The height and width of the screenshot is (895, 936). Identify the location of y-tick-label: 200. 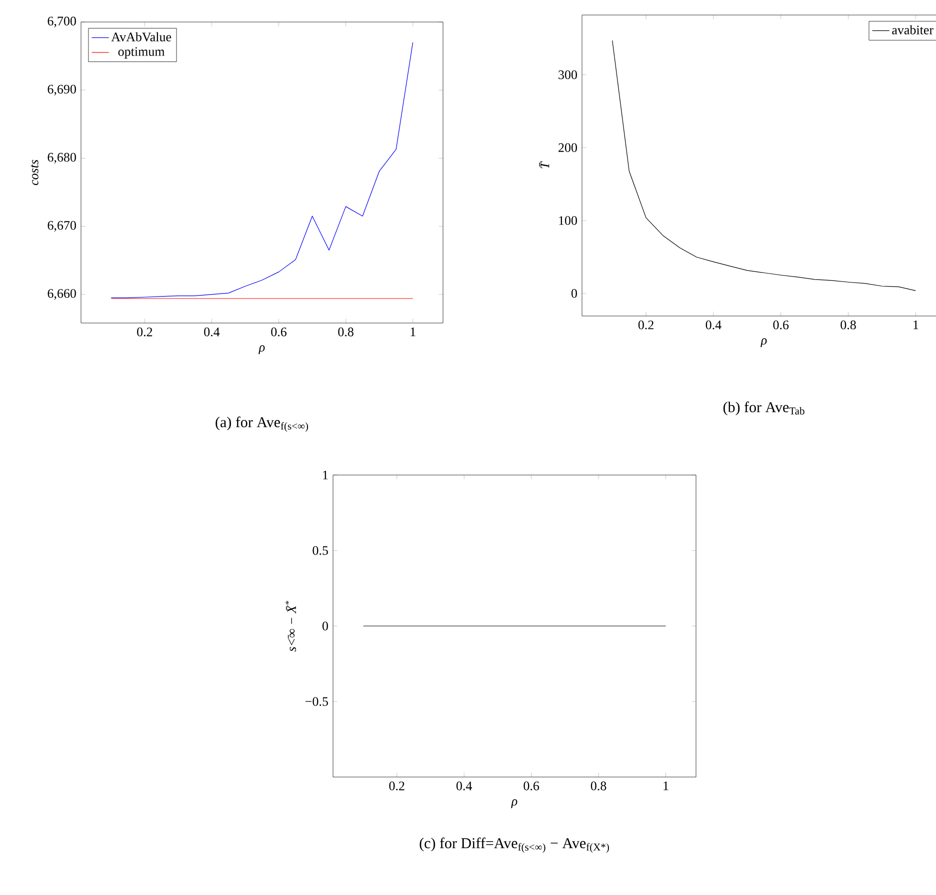
(567, 147).